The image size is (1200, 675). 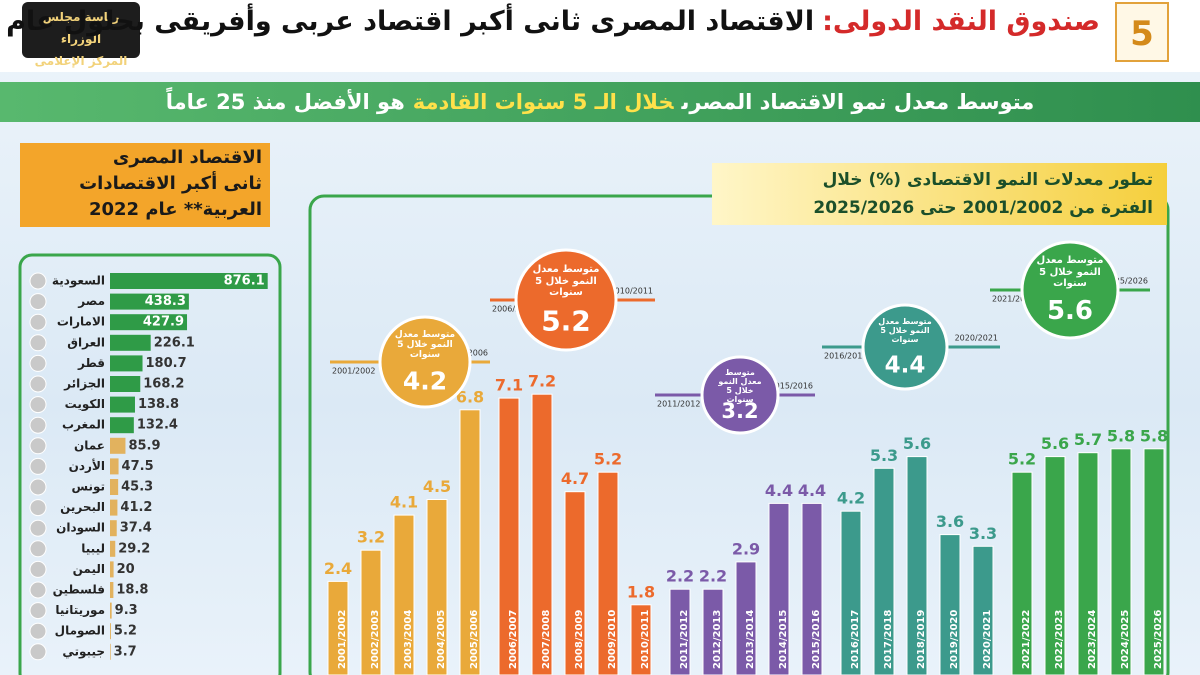 I want to click on banner-highlight: خلال الـ 5 سنوات القادمة, so click(x=543, y=102).